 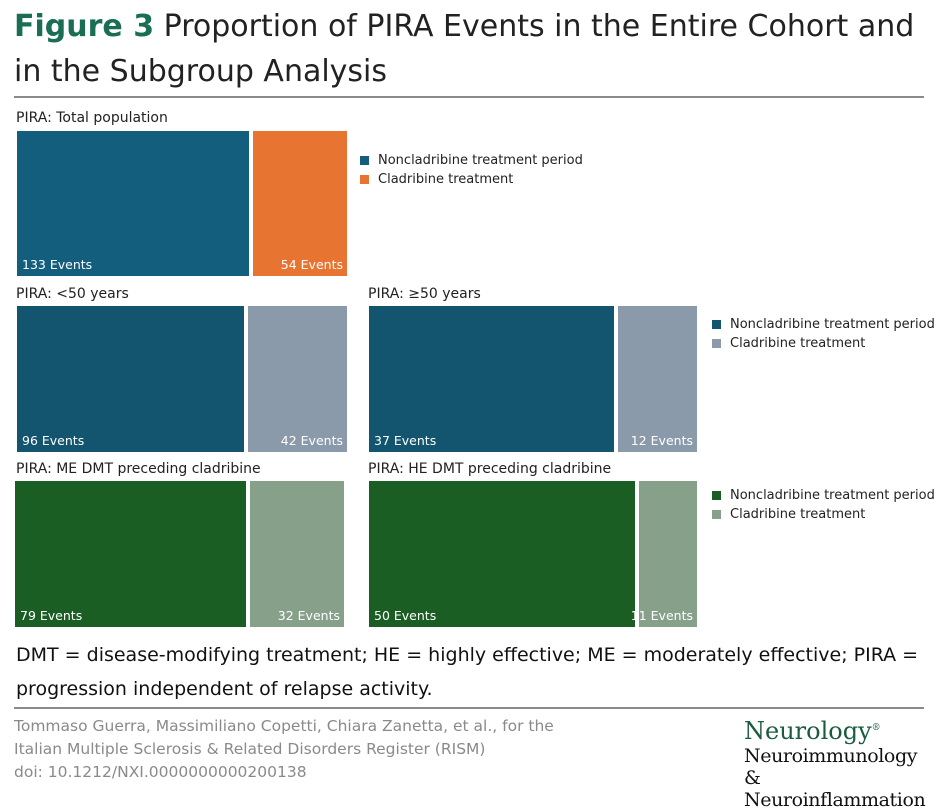 What do you see at coordinates (72, 294) in the screenshot?
I see `panel-title-under50: PIRA: <50 years` at bounding box center [72, 294].